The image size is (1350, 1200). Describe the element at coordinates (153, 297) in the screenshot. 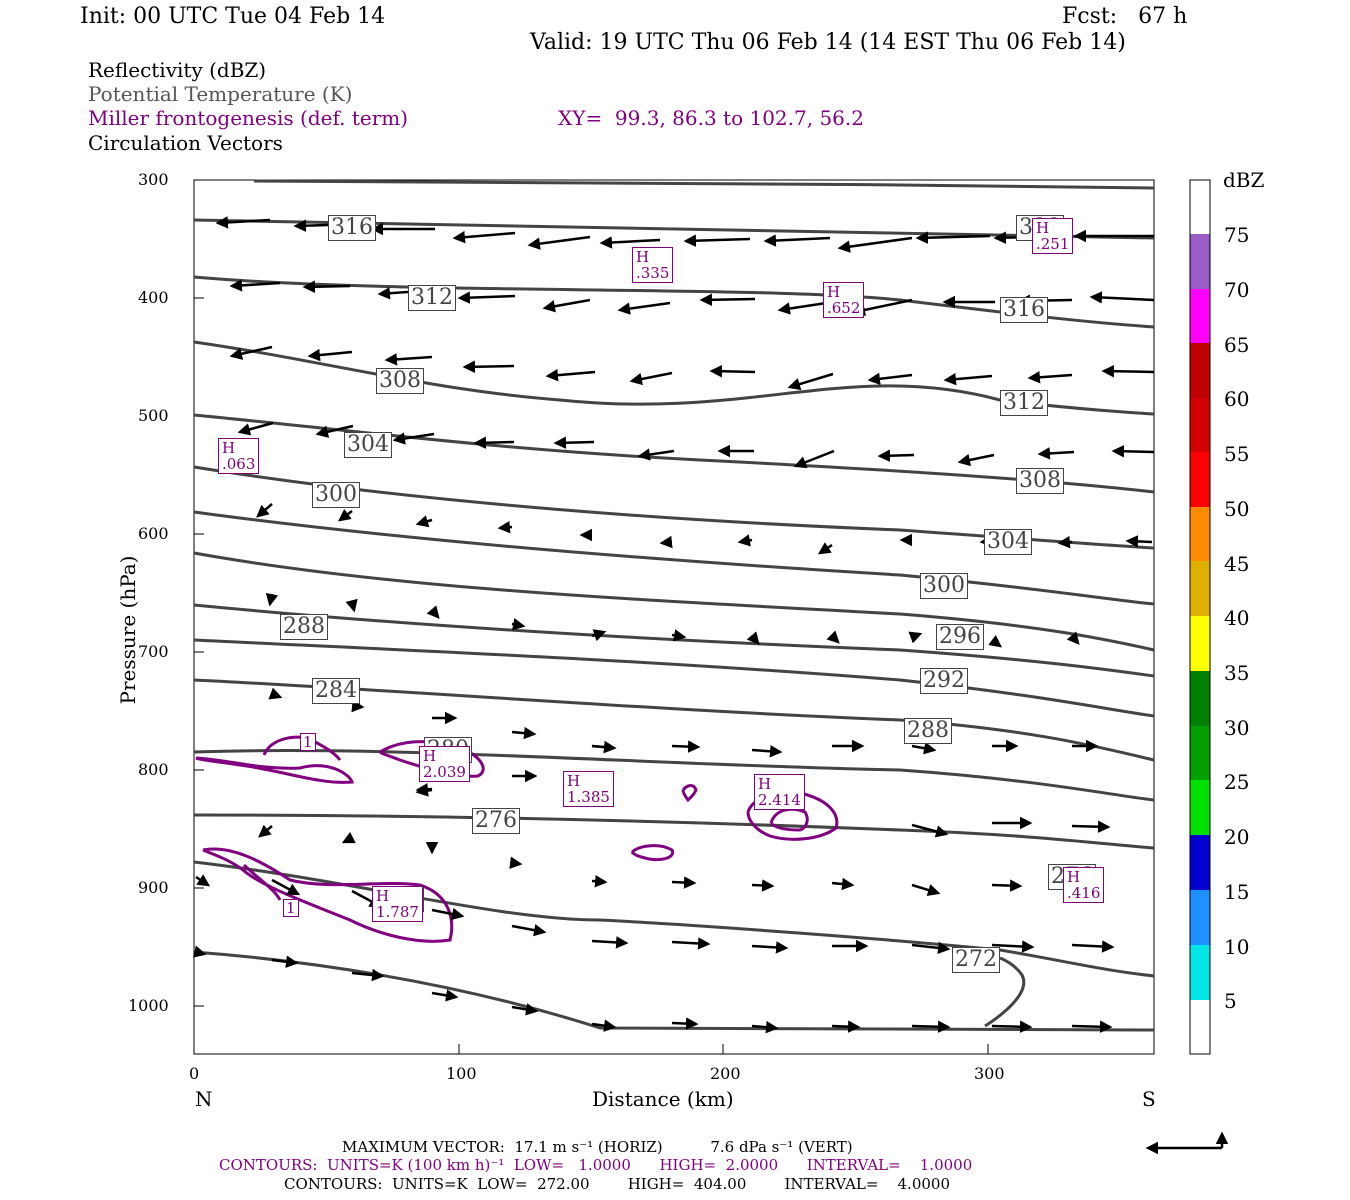

I see `y-tick-label: 400` at that location.